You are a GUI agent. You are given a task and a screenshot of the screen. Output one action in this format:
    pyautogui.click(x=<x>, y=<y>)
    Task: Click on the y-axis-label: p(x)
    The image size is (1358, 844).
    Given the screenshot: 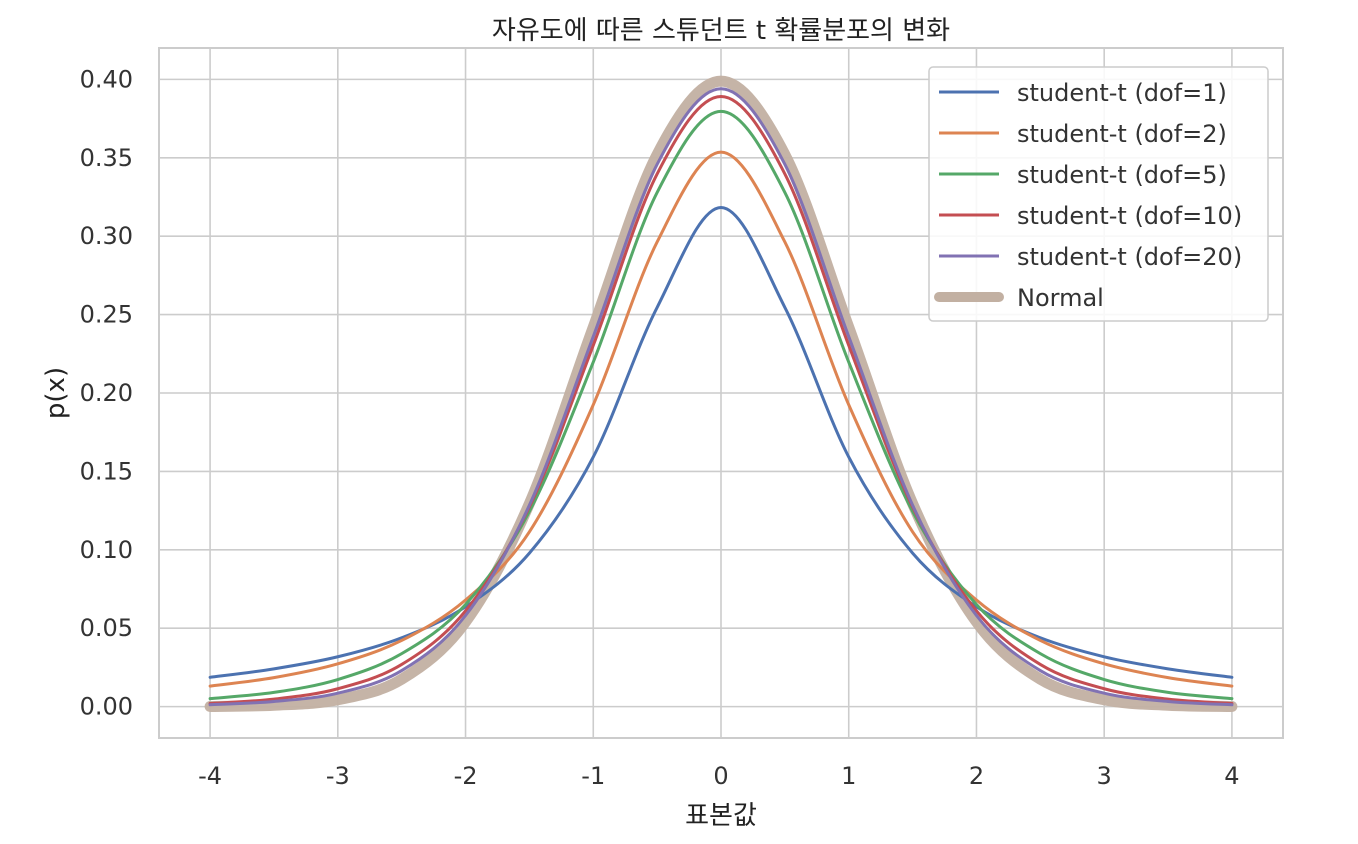 What is the action you would take?
    pyautogui.click(x=56, y=393)
    